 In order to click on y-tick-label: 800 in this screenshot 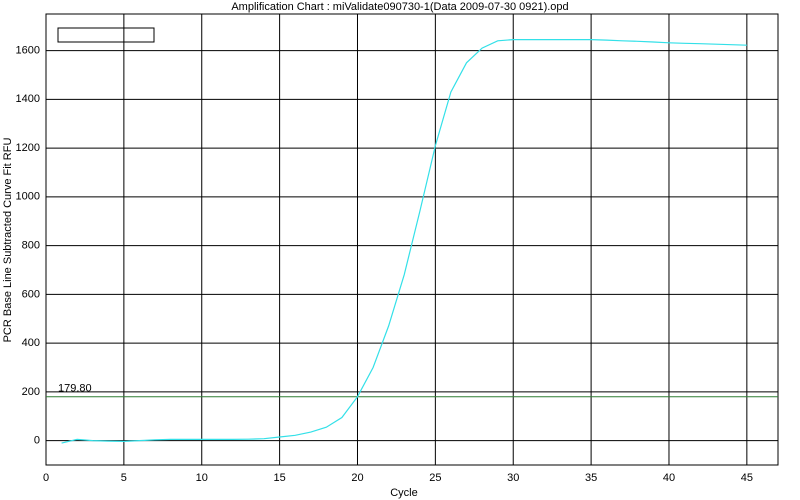, I will do `click(31, 246)`.